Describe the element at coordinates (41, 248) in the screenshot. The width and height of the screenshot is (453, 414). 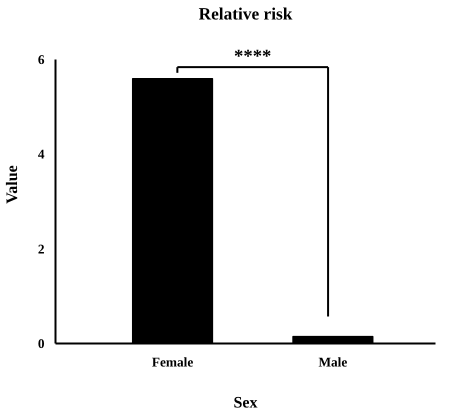
I see `y-tick-label: 2` at that location.